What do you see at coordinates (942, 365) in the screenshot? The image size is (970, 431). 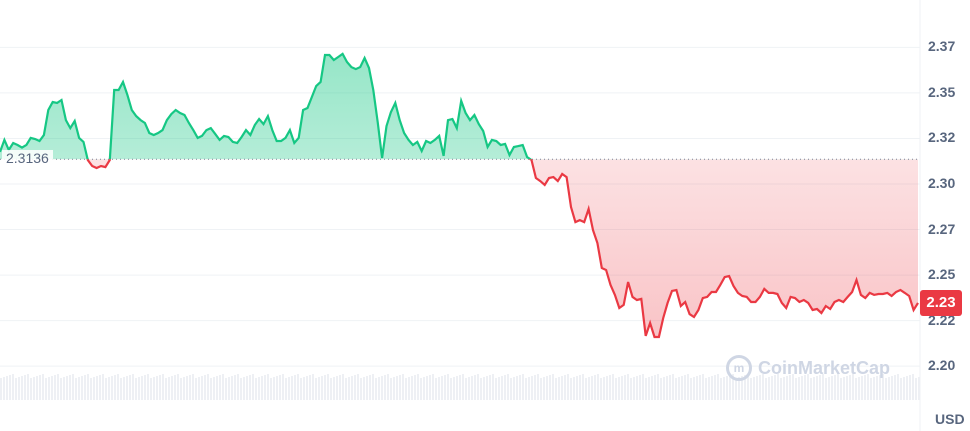 I see `y-tick-label: 2.20` at bounding box center [942, 365].